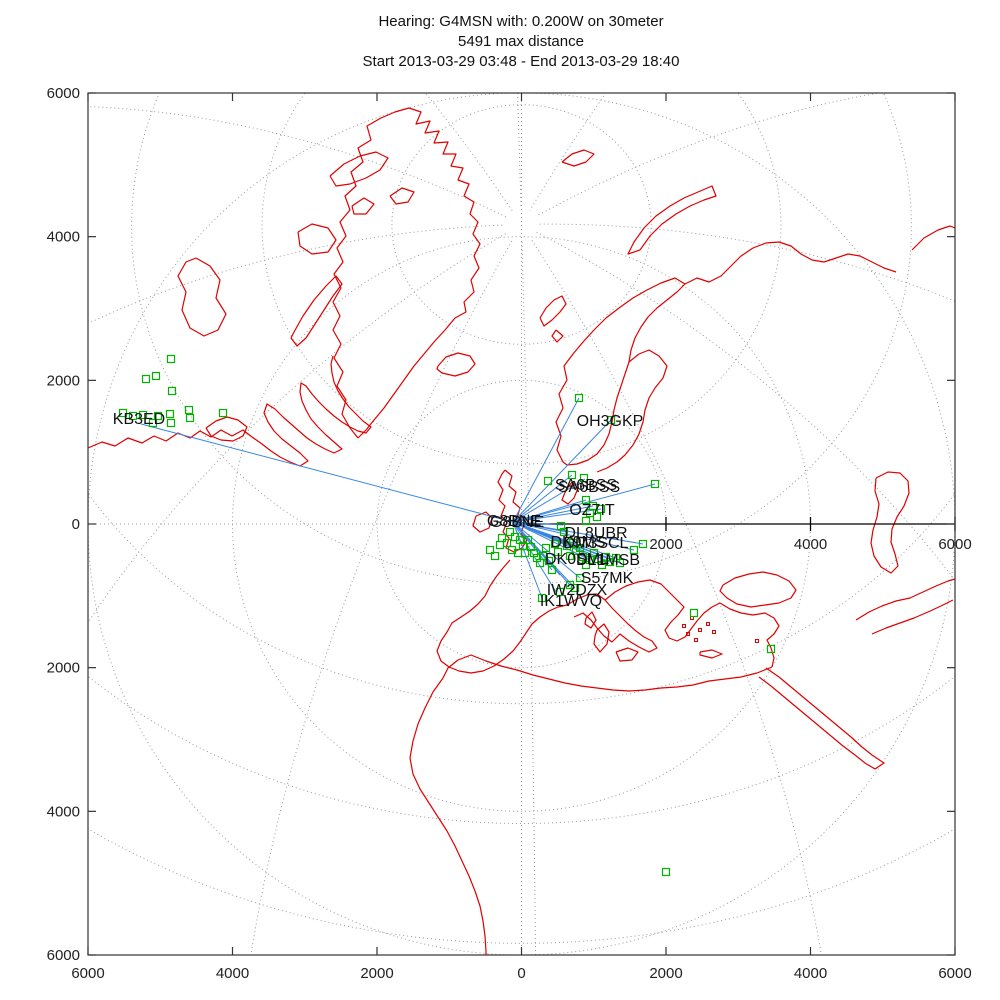 This screenshot has height=1000, width=1000. I want to click on callsign-label: DK9MS, so click(577, 542).